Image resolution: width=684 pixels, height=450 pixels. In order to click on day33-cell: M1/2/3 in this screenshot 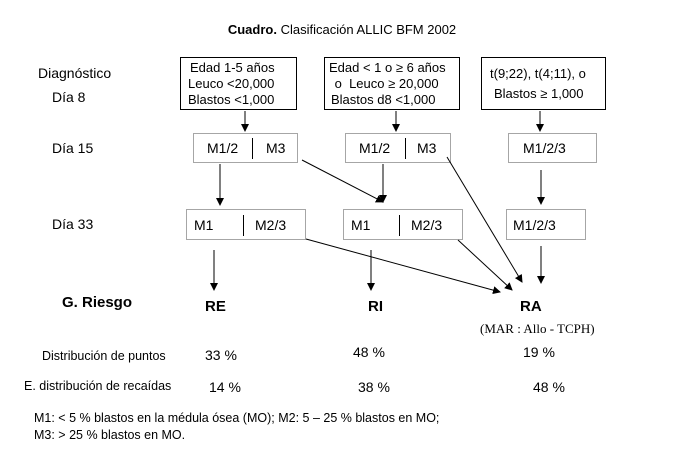, I will do `click(534, 225)`.